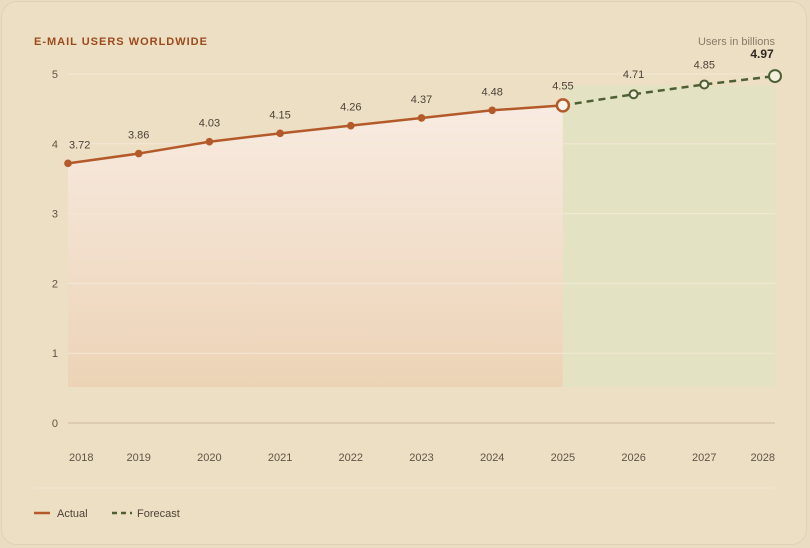 This screenshot has height=548, width=810. What do you see at coordinates (563, 105) in the screenshot?
I see `actual-point-highlight` at bounding box center [563, 105].